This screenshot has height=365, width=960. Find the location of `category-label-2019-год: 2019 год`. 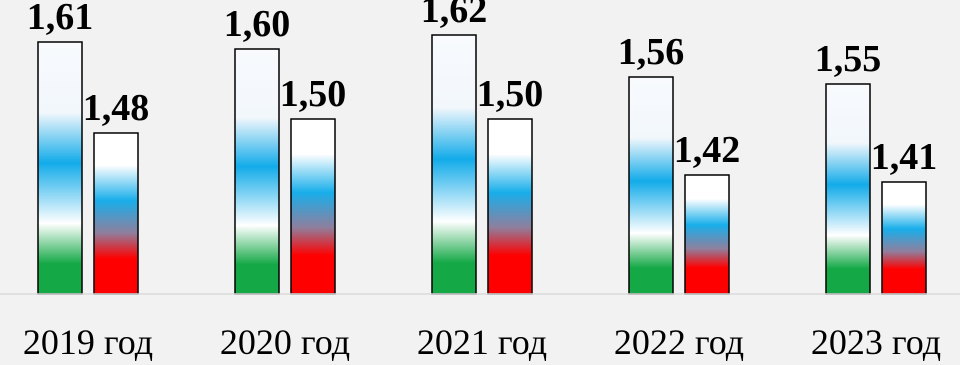

category-label-2019-год: 2019 год is located at coordinates (88, 342).